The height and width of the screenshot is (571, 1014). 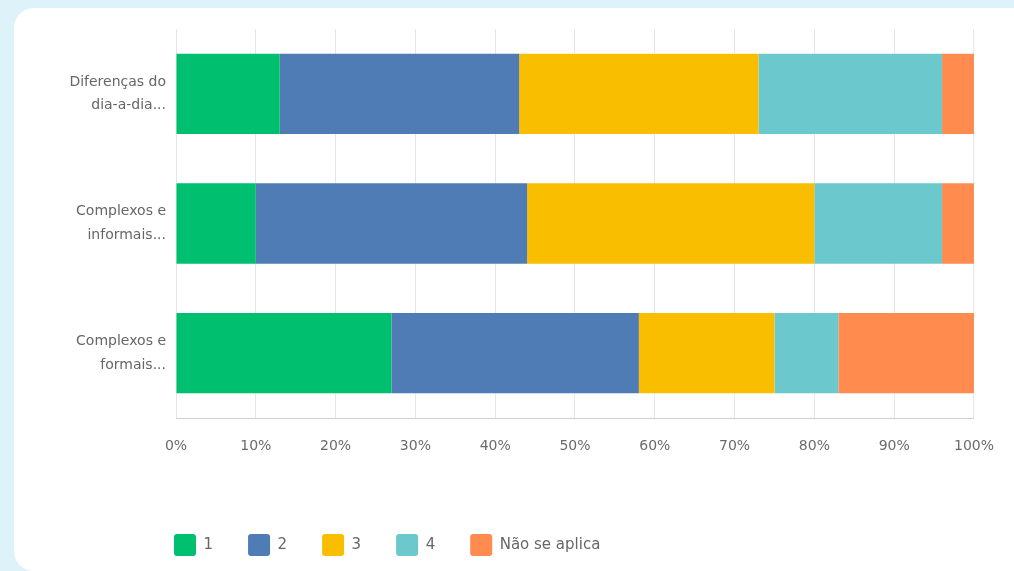 I want to click on x-tick-label: 100%, so click(x=973, y=445).